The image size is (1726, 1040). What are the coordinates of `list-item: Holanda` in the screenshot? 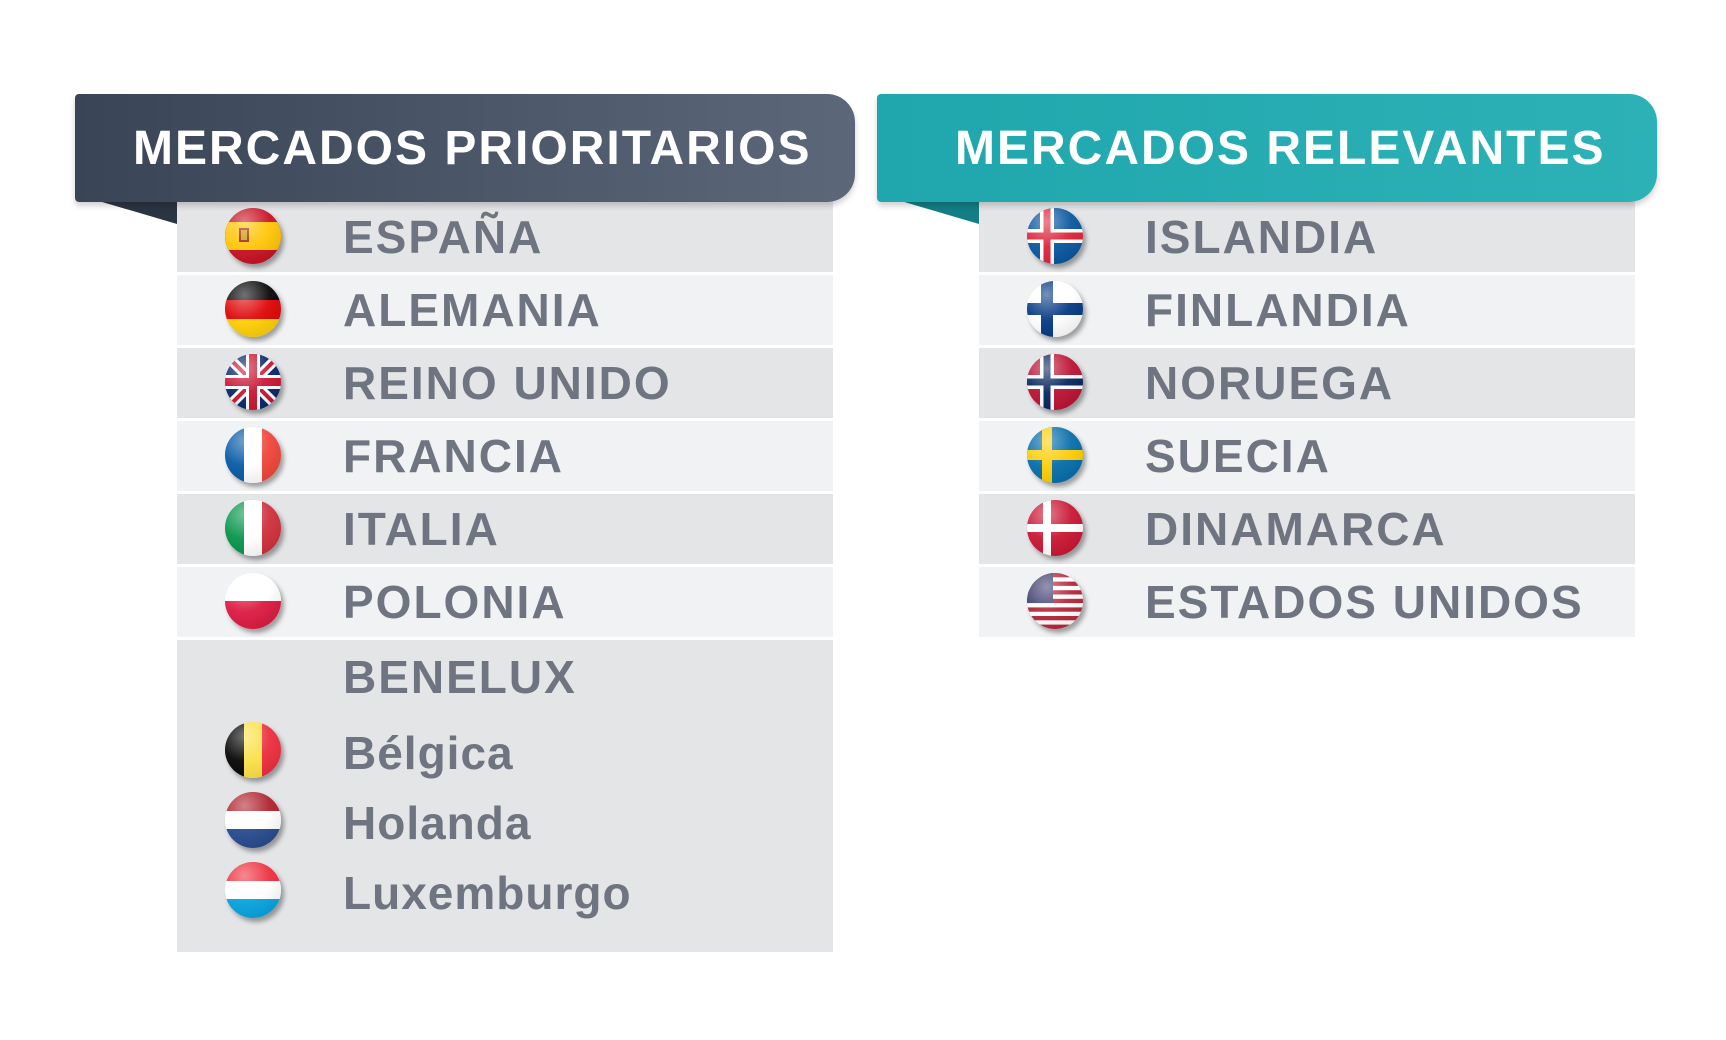 It's located at (505, 820).